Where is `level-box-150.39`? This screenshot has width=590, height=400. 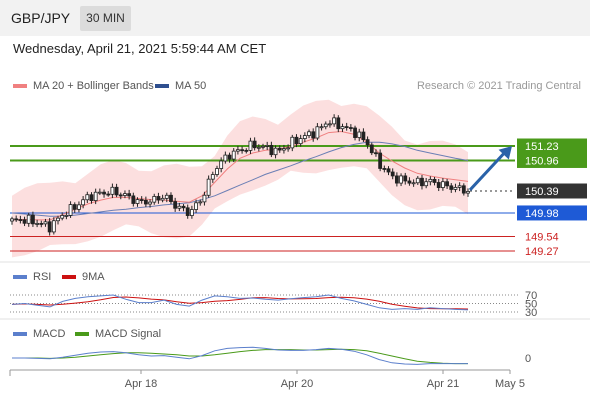
level-box-150.39 is located at coordinates (552, 191).